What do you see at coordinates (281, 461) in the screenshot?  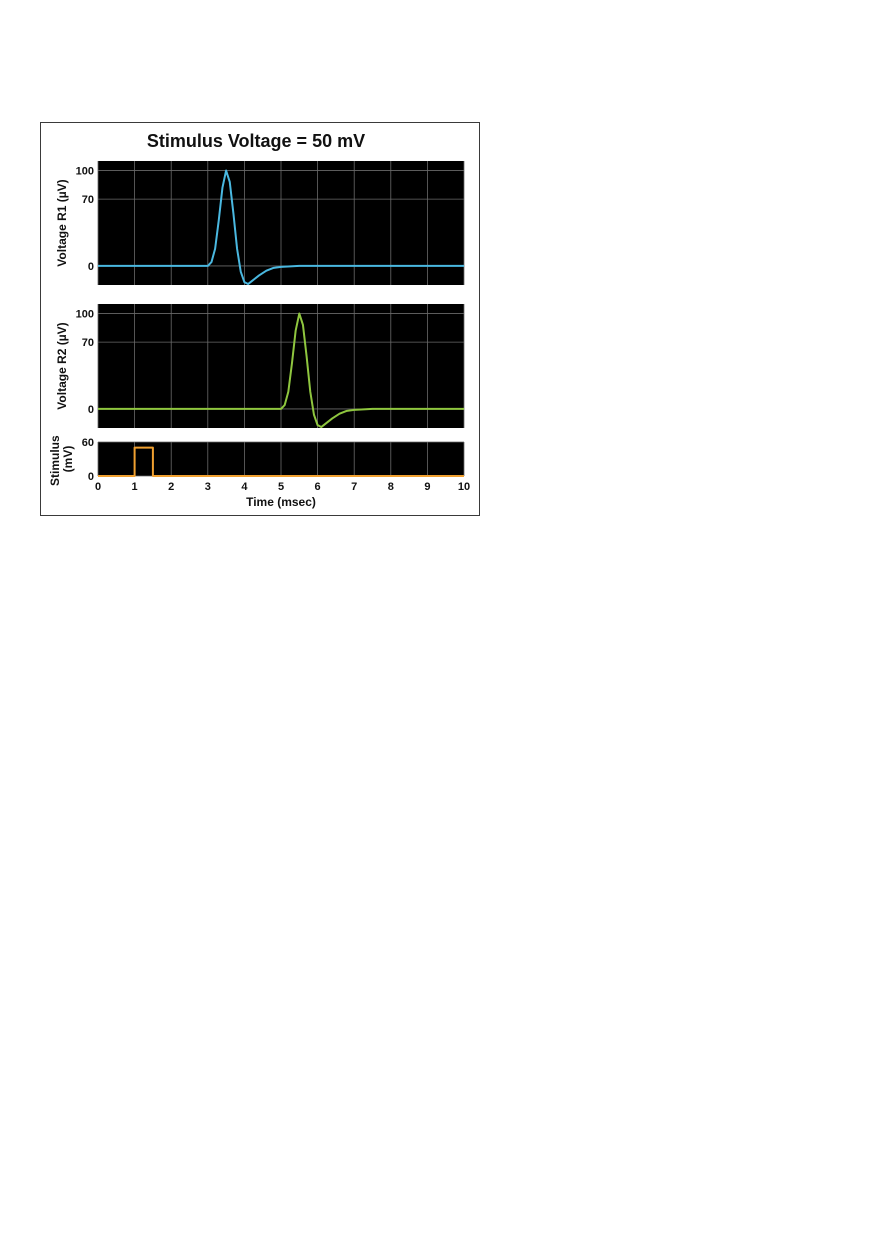 I see `stimulus-trace` at bounding box center [281, 461].